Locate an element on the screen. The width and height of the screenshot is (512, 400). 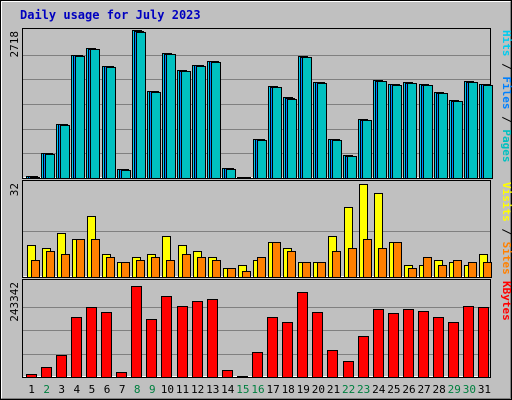
side-legend-2: KBytes is located at coordinates (506, 301).